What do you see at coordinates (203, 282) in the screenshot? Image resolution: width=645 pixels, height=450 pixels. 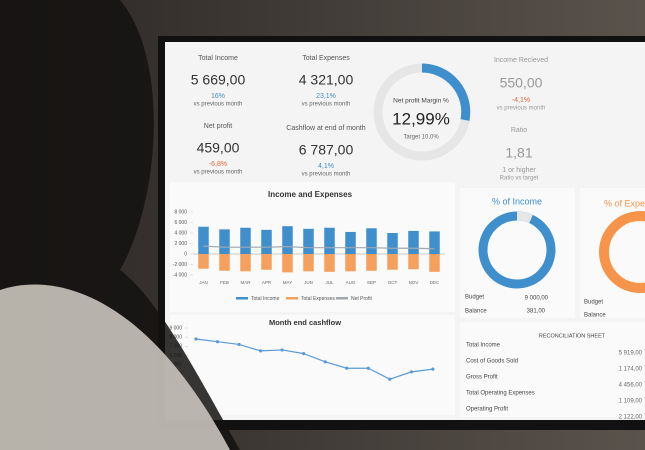 I see `x-tick-label: JAN` at bounding box center [203, 282].